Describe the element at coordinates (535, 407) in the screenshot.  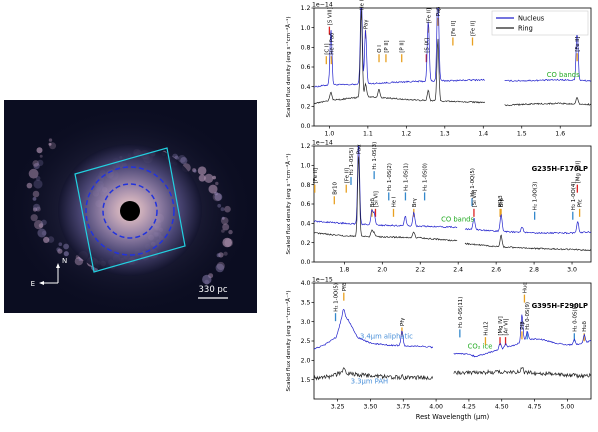
I see `x-tick-label: 4.75` at that location.